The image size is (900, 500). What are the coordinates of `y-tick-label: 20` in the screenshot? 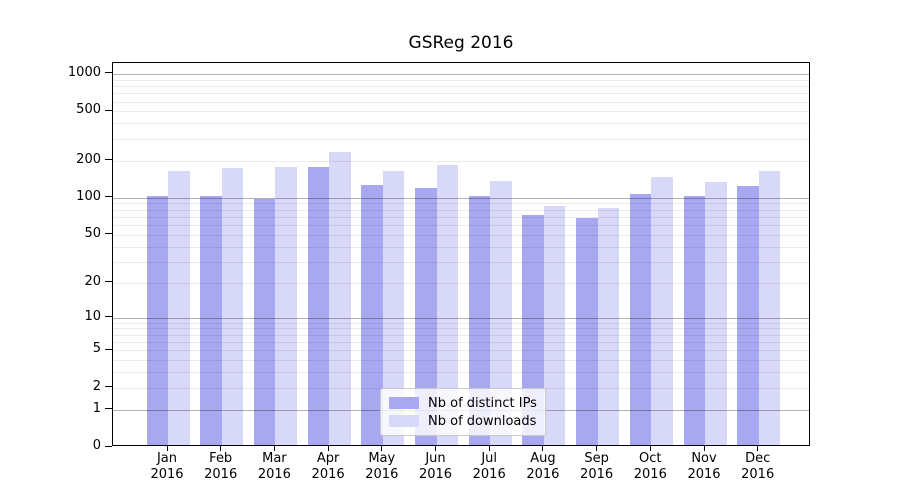 It's located at (92, 281).